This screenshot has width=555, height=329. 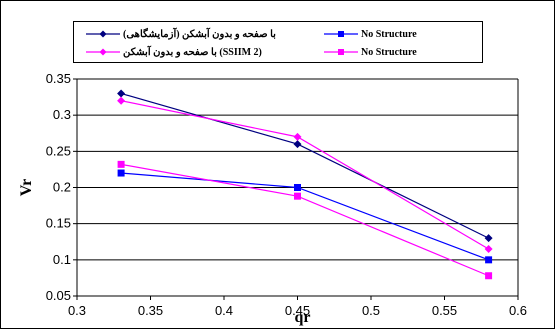 I want to click on y-tick-label-6: 0.35, so click(x=58, y=78).